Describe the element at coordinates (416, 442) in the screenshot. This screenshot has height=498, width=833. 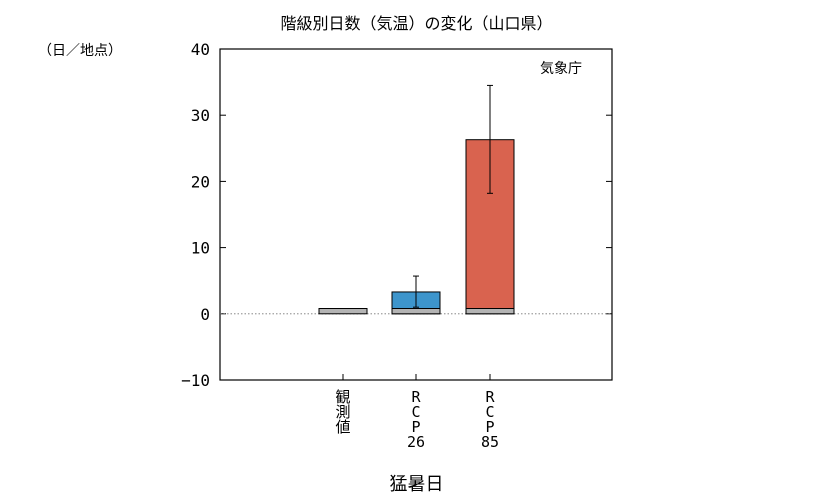
I see `category-label: 26` at that location.